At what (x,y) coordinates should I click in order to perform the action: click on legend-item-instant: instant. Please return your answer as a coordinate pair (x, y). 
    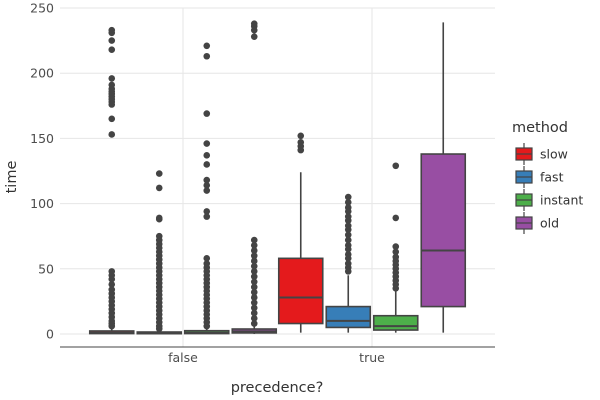
    Looking at the image, I should click on (549, 200).